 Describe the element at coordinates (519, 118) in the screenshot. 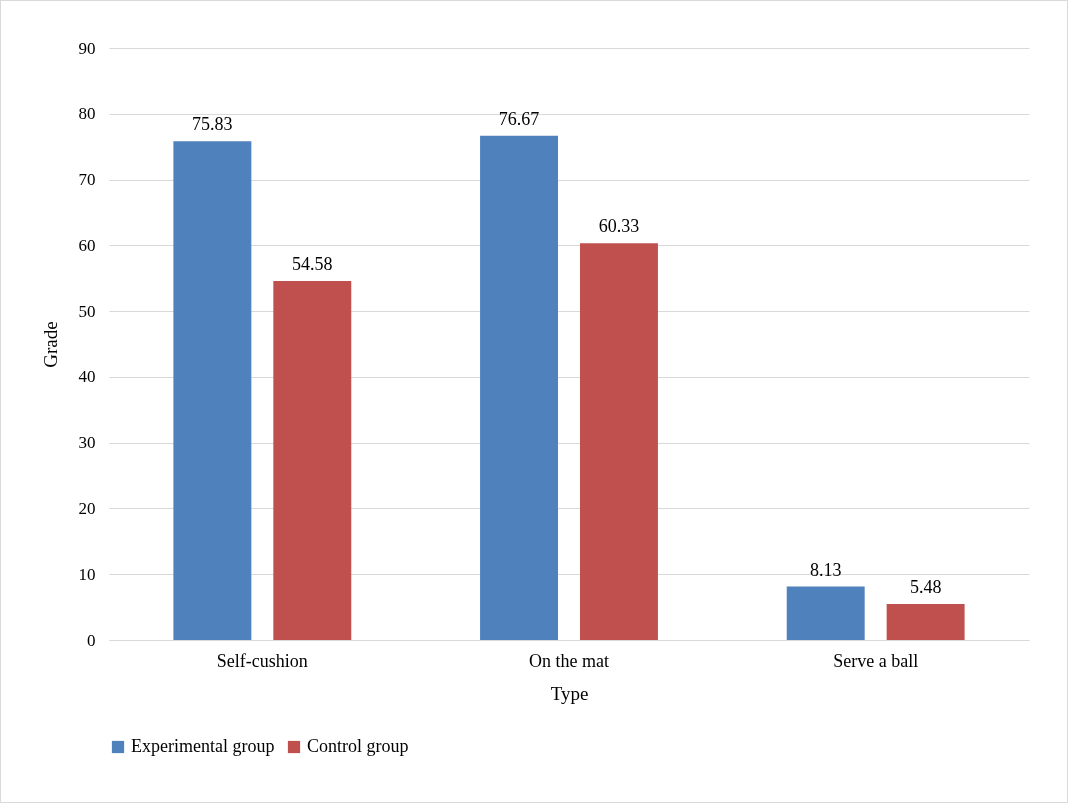

I see `data-label: 76.67` at that location.